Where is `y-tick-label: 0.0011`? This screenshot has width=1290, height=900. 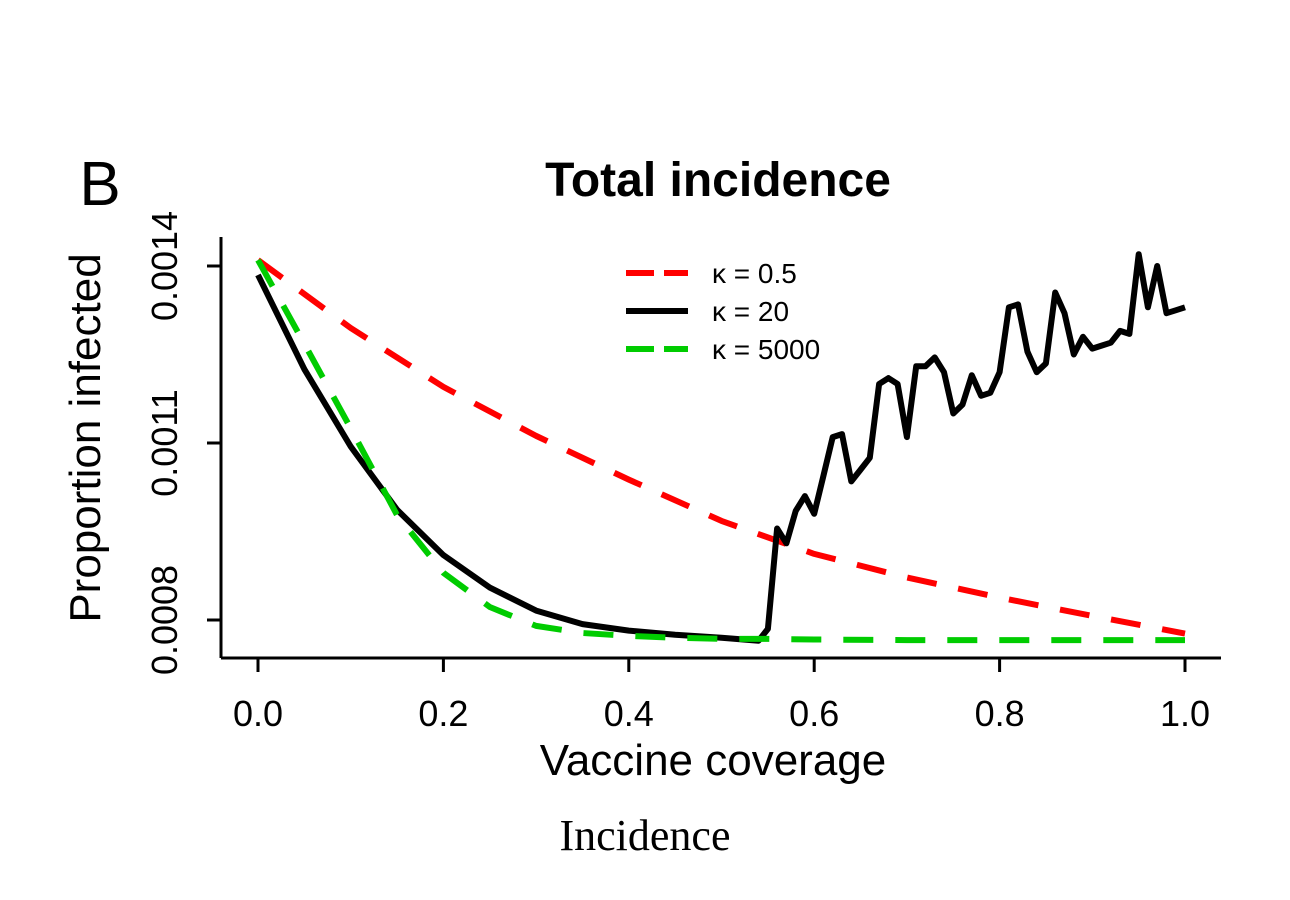 y-tick-label: 0.0011 is located at coordinates (164, 442).